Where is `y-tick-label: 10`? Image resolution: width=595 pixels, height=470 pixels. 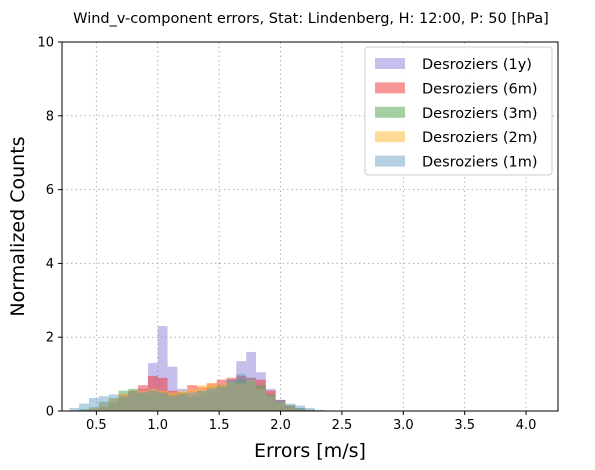 y-tick-label: 10 is located at coordinates (45, 43).